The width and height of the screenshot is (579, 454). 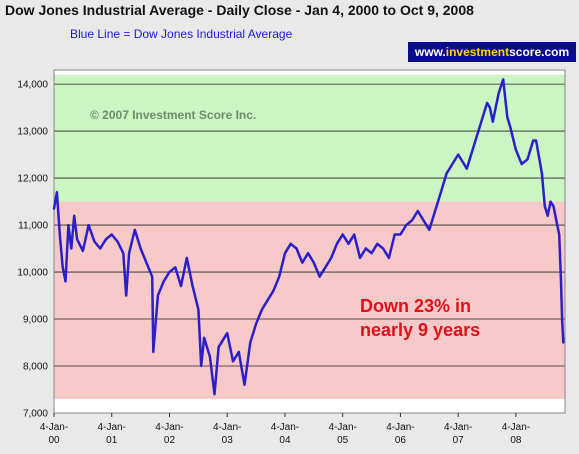 What do you see at coordinates (415, 306) in the screenshot?
I see `annotation-line1: Down 23% in` at bounding box center [415, 306].